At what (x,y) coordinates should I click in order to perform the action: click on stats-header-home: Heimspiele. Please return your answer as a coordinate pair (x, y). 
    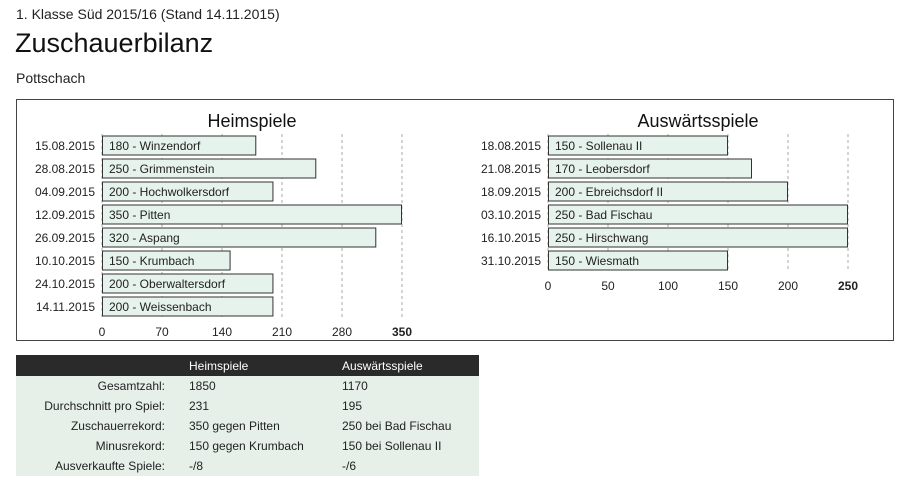
    Looking at the image, I should click on (265, 365).